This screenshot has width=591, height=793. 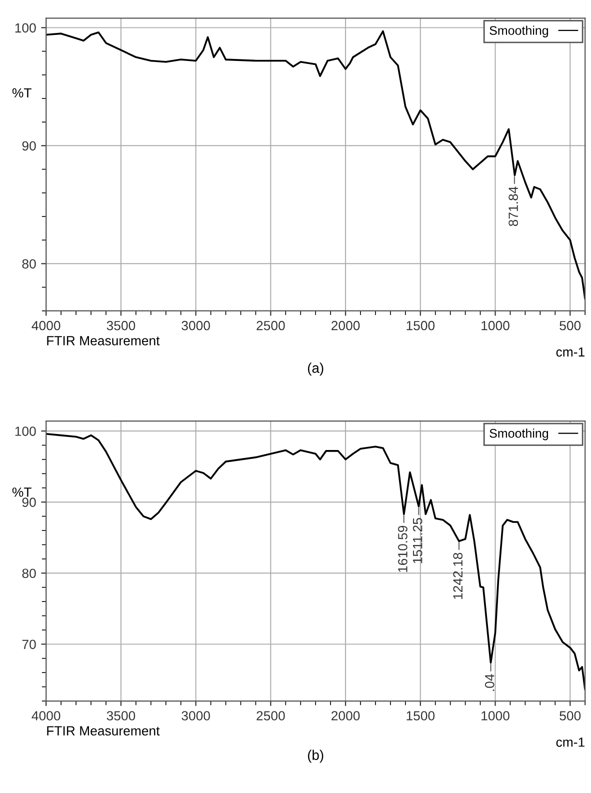 What do you see at coordinates (29, 645) in the screenshot?
I see `y-tick-label: 70` at bounding box center [29, 645].